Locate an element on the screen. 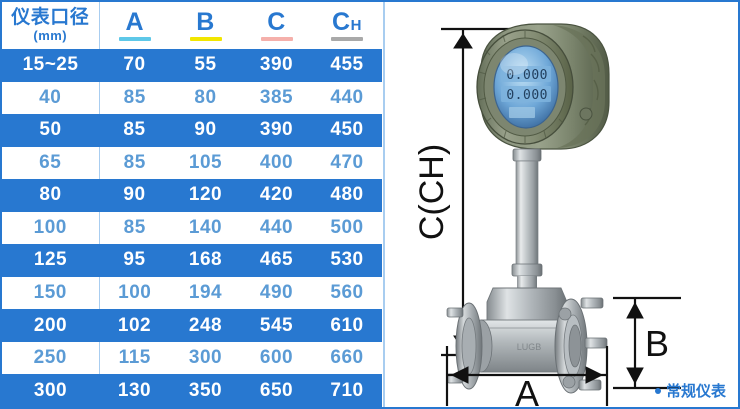  cell-a: 115 is located at coordinates (134, 358).